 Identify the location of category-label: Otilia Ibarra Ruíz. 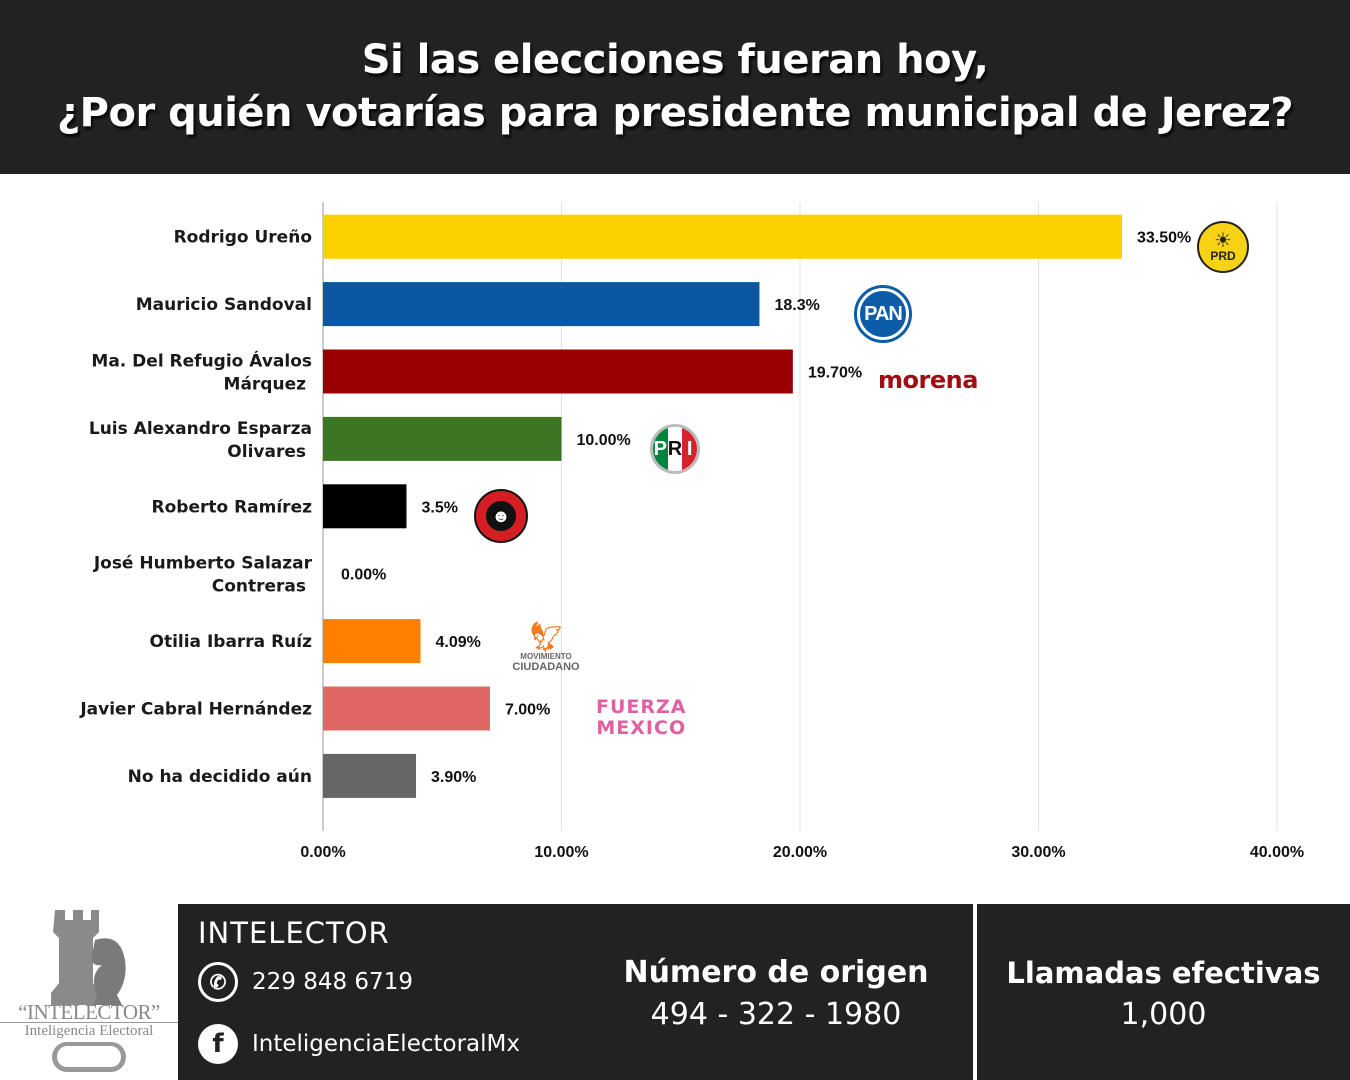
(231, 642).